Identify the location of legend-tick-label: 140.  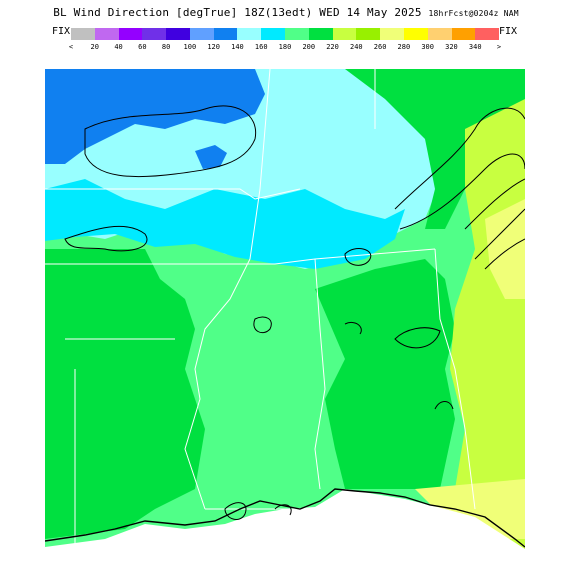
(237, 47).